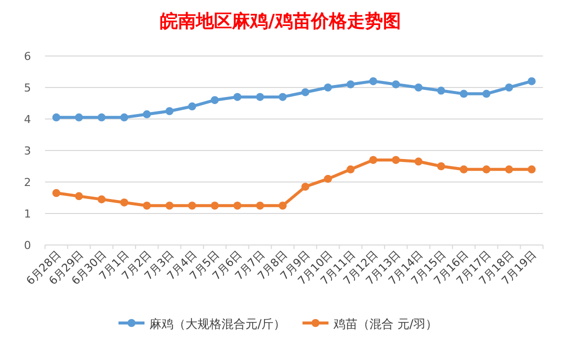  What do you see at coordinates (27, 182) in the screenshot?
I see `y-tick-label: 2` at bounding box center [27, 182].